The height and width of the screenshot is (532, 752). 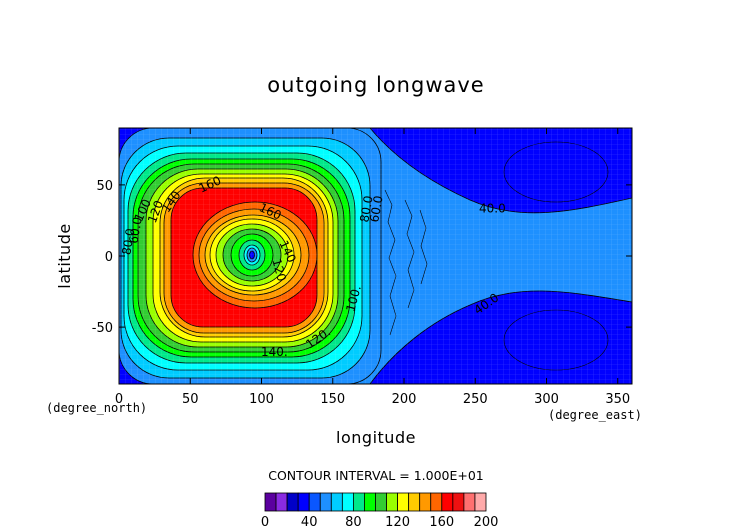 I want to click on chart-title: outgoing longwave, so click(x=375, y=85).